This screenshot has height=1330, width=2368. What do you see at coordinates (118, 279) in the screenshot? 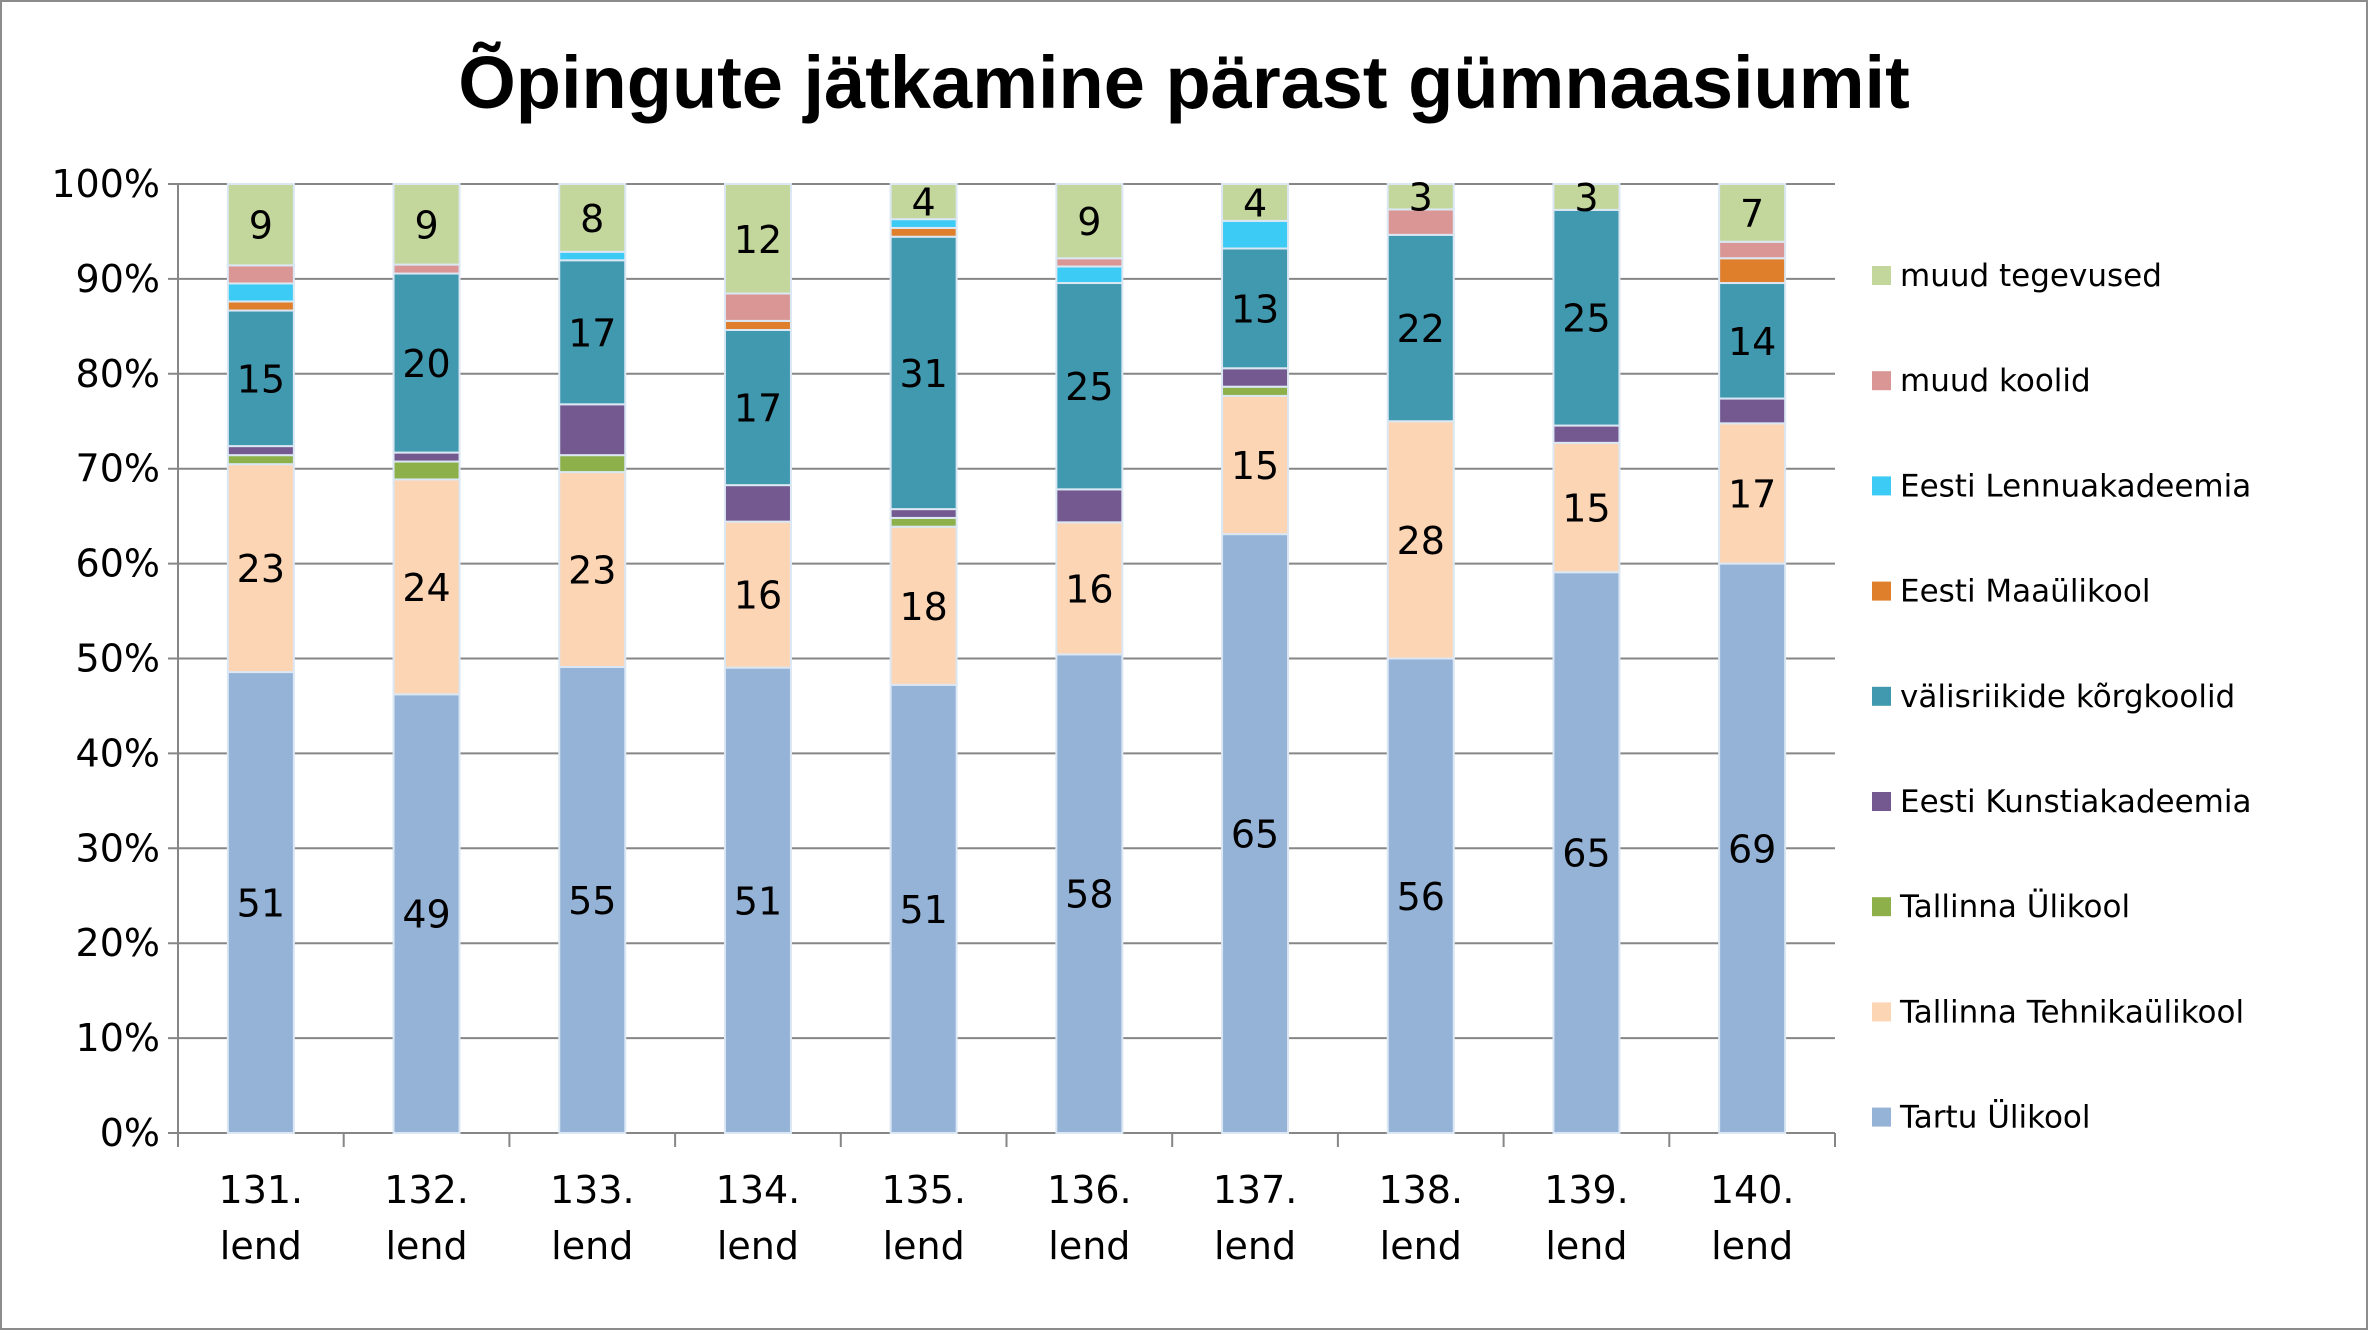
I see `y-tick-label: 90%` at bounding box center [118, 279].